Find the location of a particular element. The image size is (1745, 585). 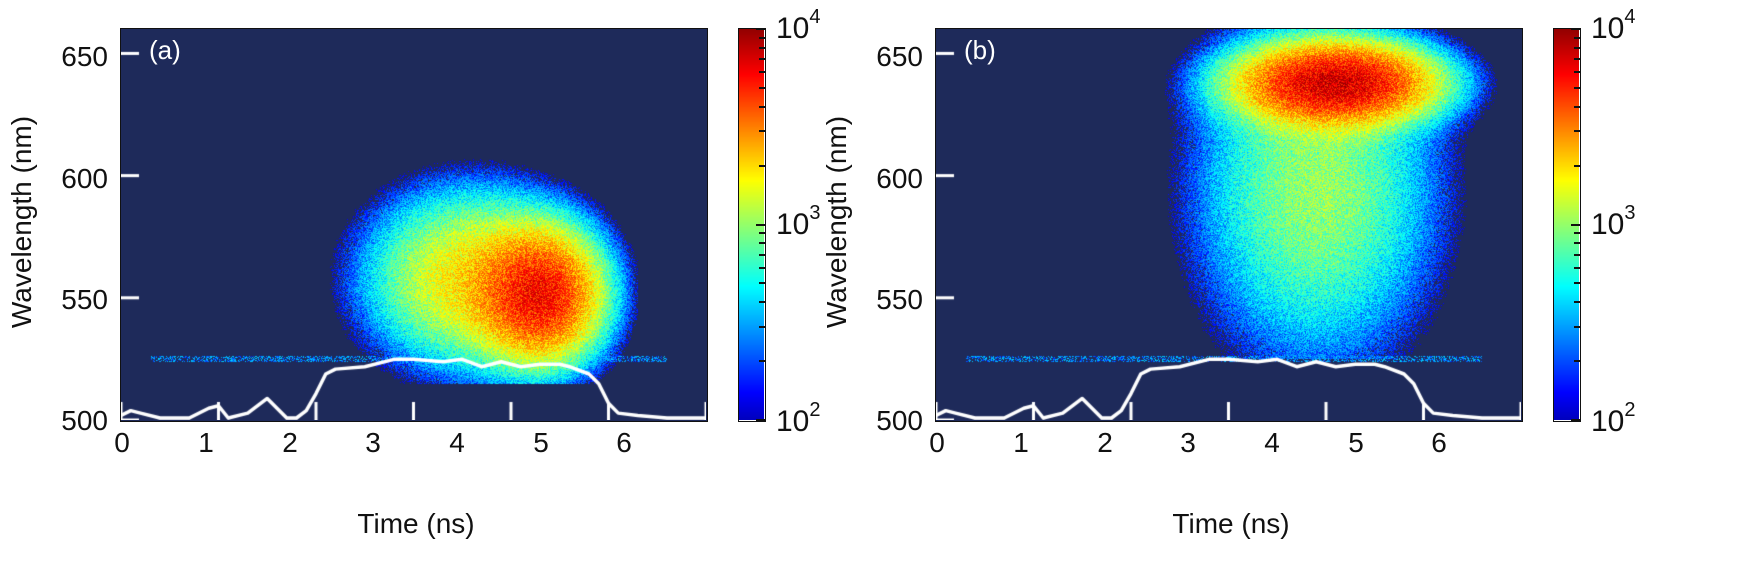

panel-label: (b) is located at coordinates (980, 50).